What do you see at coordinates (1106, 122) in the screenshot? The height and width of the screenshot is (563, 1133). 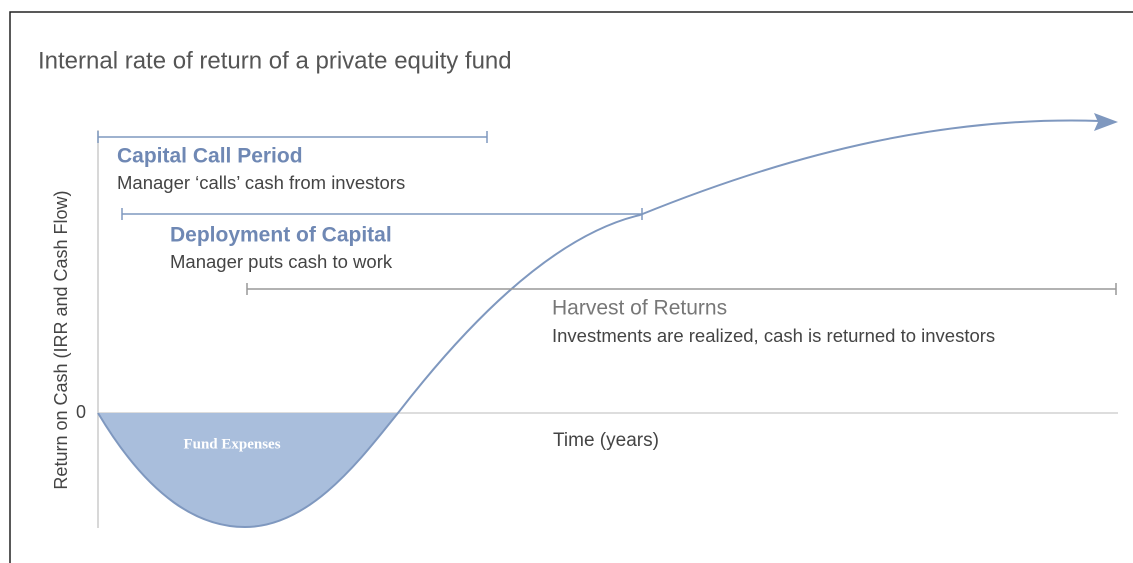 I see `arrowhead` at bounding box center [1106, 122].